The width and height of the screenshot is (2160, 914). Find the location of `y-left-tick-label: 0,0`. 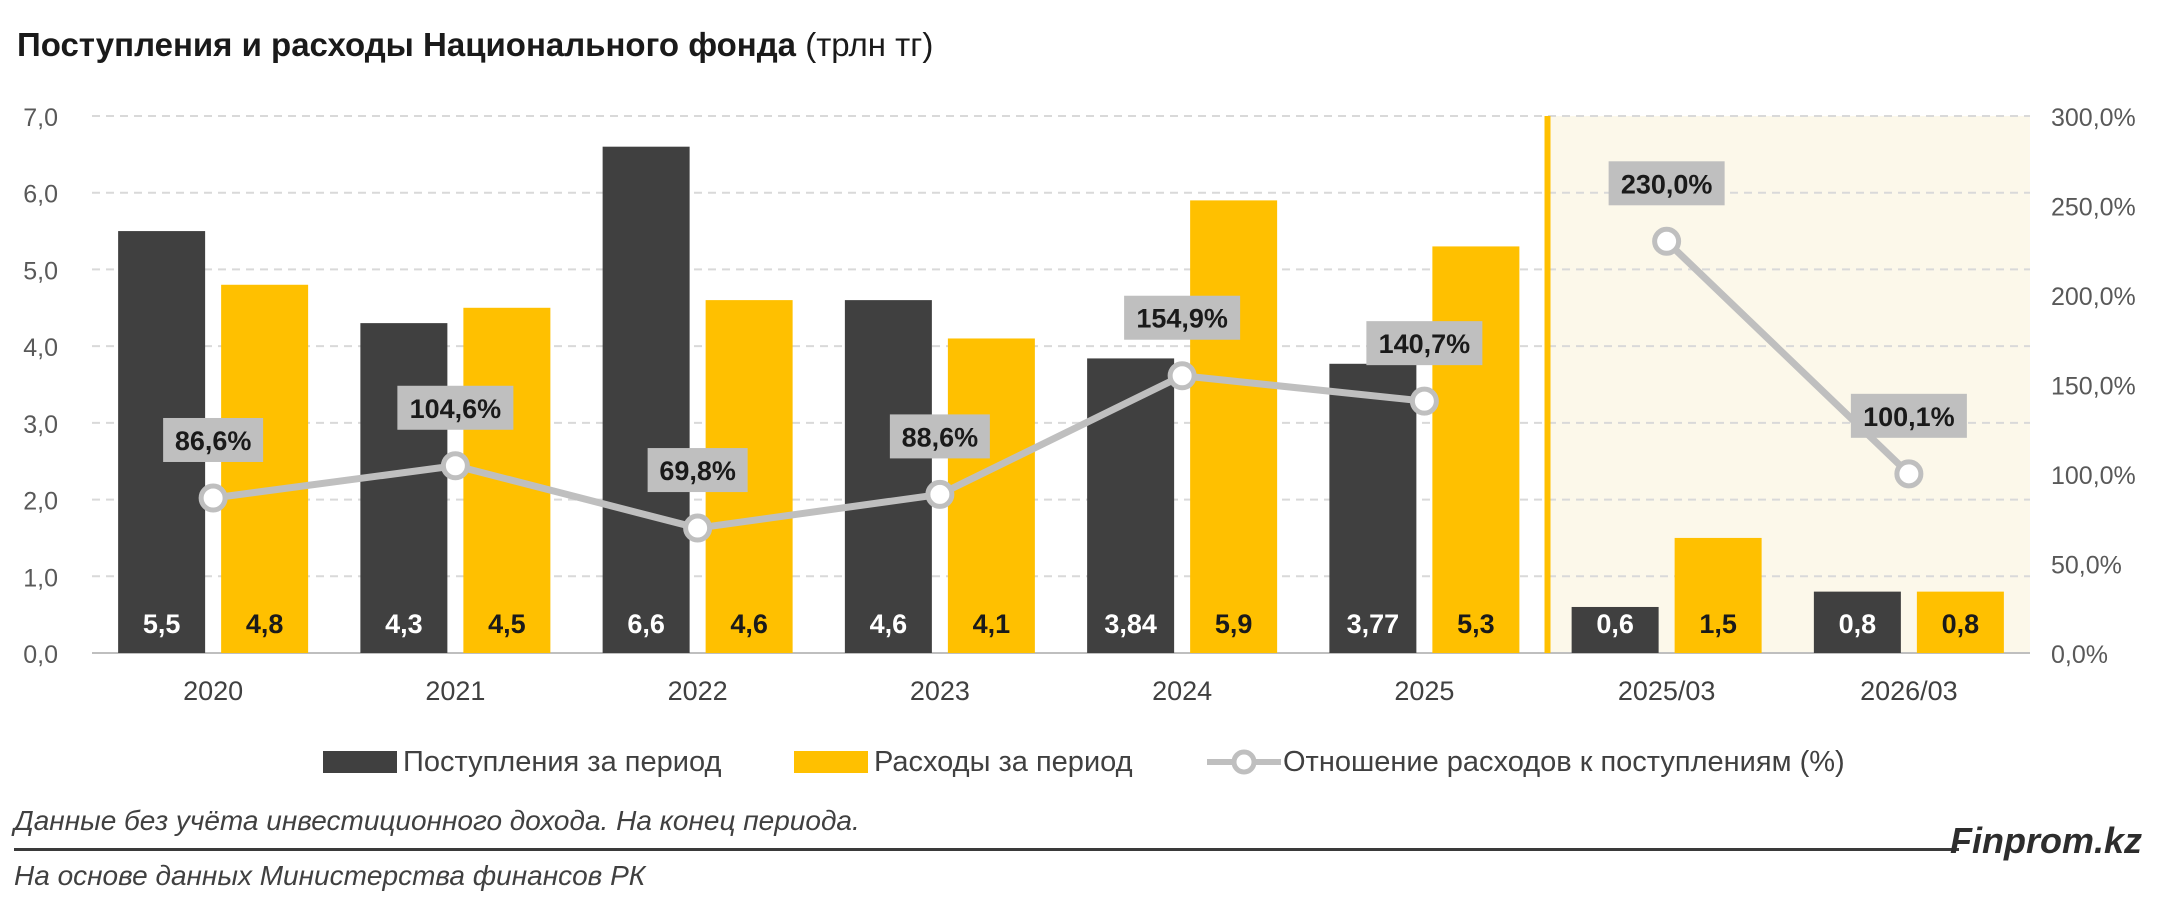

y-left-tick-label: 0,0 is located at coordinates (40, 655).